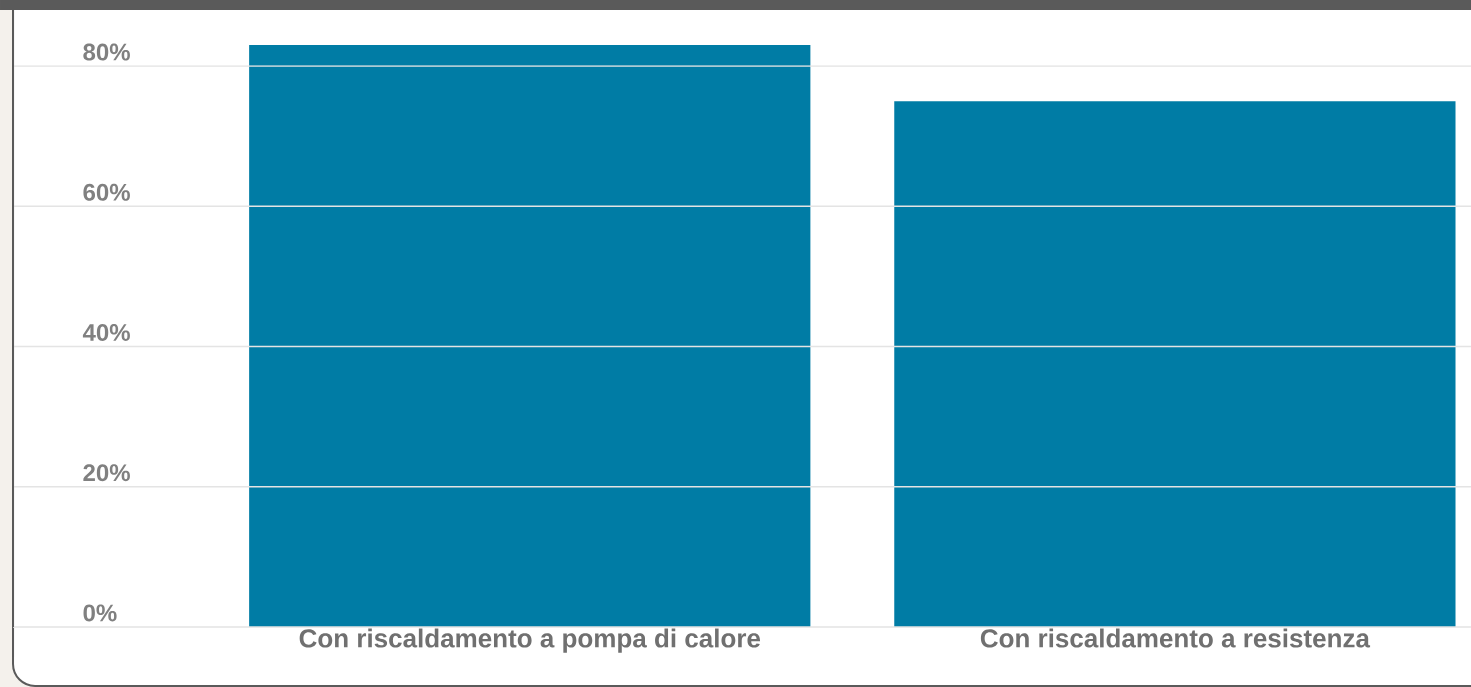 This screenshot has width=1471, height=687. Describe the element at coordinates (106, 473) in the screenshot. I see `y-tick-label: 20%` at that location.